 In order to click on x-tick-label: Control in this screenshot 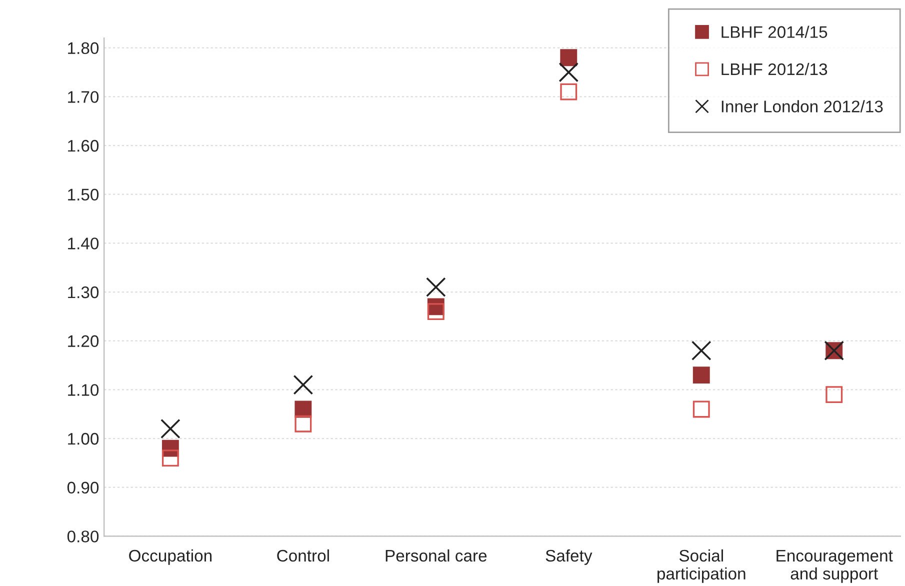, I will do `click(303, 555)`.